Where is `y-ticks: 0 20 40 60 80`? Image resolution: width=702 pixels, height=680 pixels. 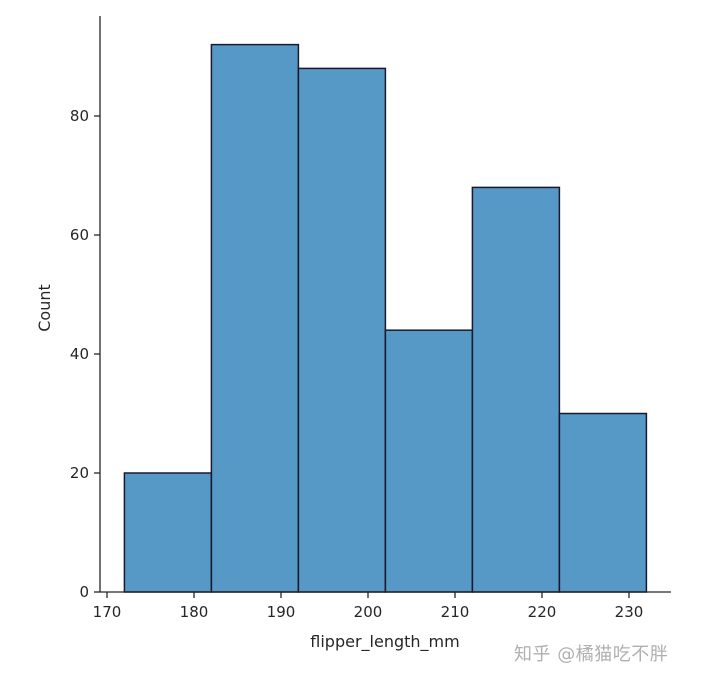
y-ticks: 0 20 40 60 80 is located at coordinates (85, 354).